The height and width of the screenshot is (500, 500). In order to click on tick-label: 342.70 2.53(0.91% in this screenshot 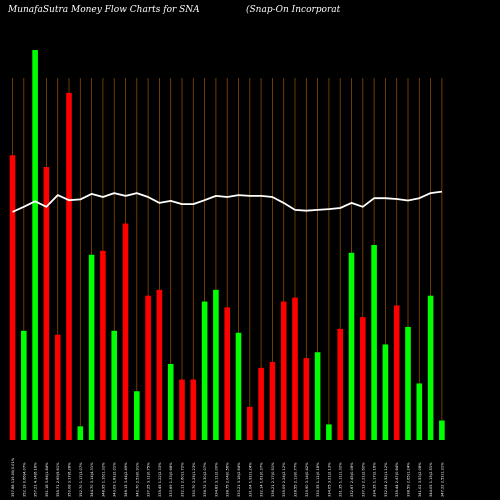, I will do `click(137, 479)`.